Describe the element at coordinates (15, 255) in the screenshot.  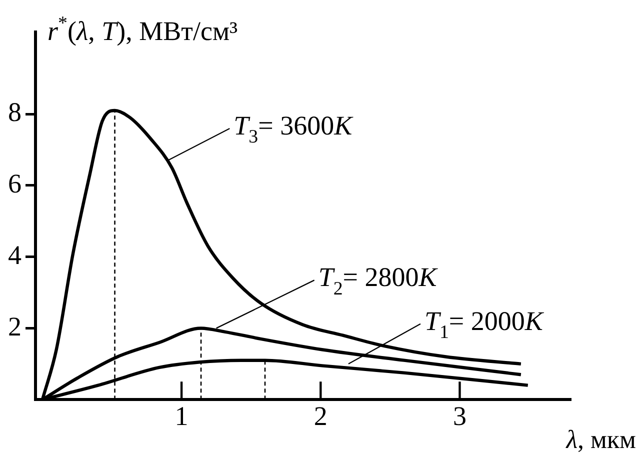
I see `y-tick-label: 4` at that location.